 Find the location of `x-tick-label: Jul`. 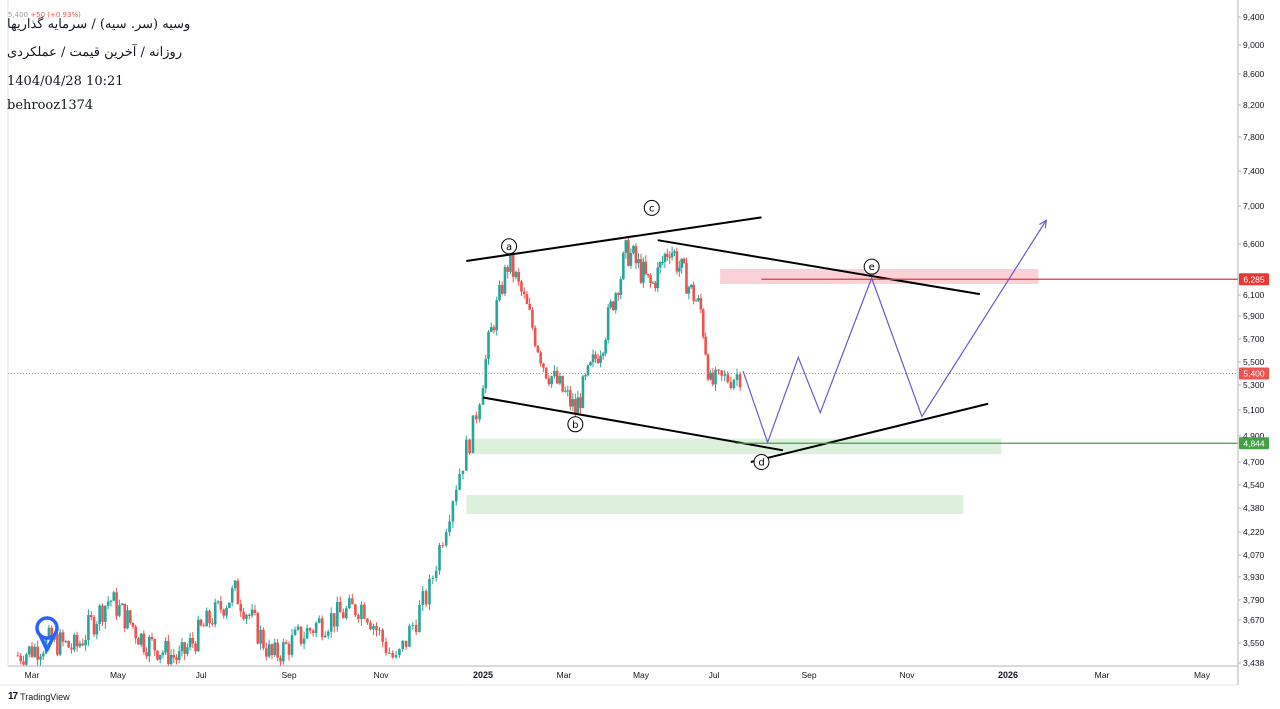

x-tick-label: Jul is located at coordinates (201, 675).